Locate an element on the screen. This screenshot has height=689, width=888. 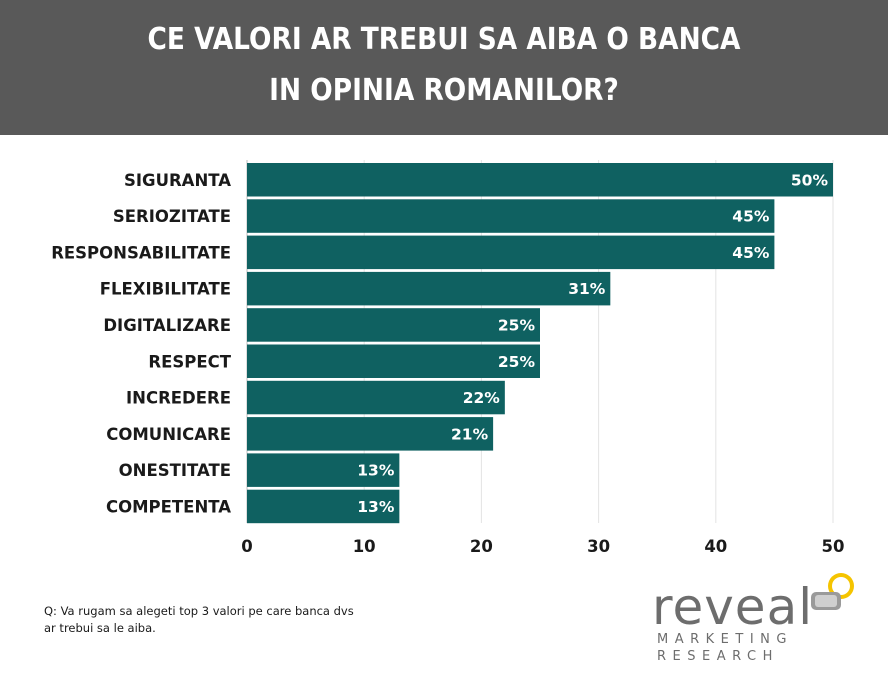
x-tick-label: 50 is located at coordinates (833, 546).